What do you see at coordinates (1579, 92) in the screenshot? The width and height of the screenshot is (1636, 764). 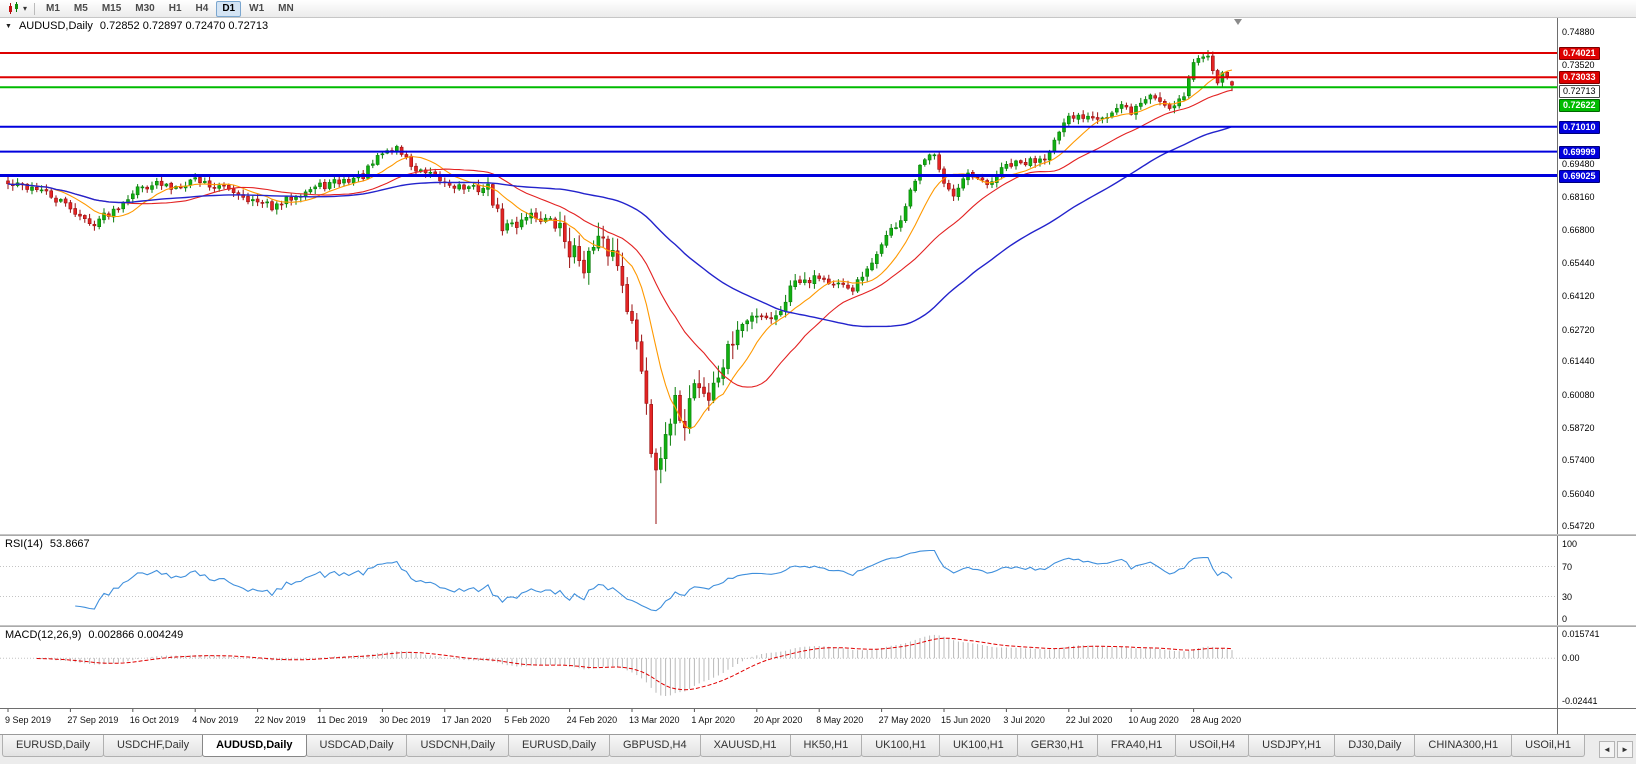 I see `current-price-tag: 0.72713` at bounding box center [1579, 92].